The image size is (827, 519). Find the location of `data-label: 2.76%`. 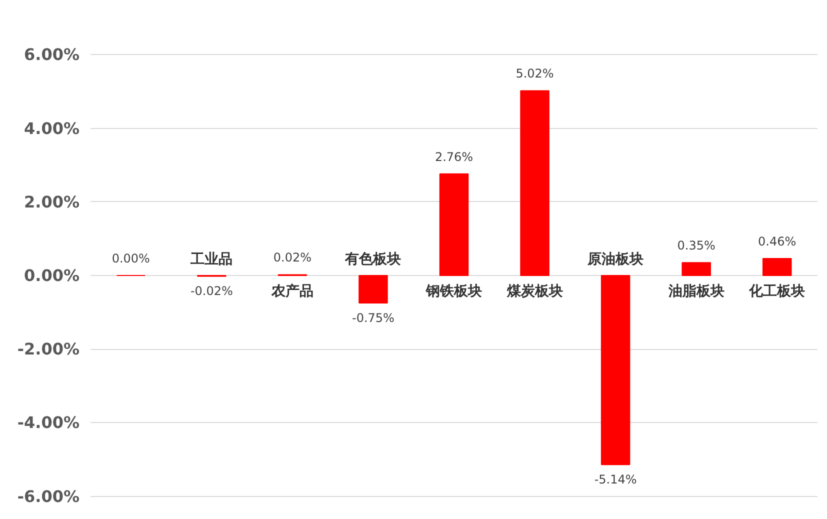

data-label: 2.76% is located at coordinates (454, 157).